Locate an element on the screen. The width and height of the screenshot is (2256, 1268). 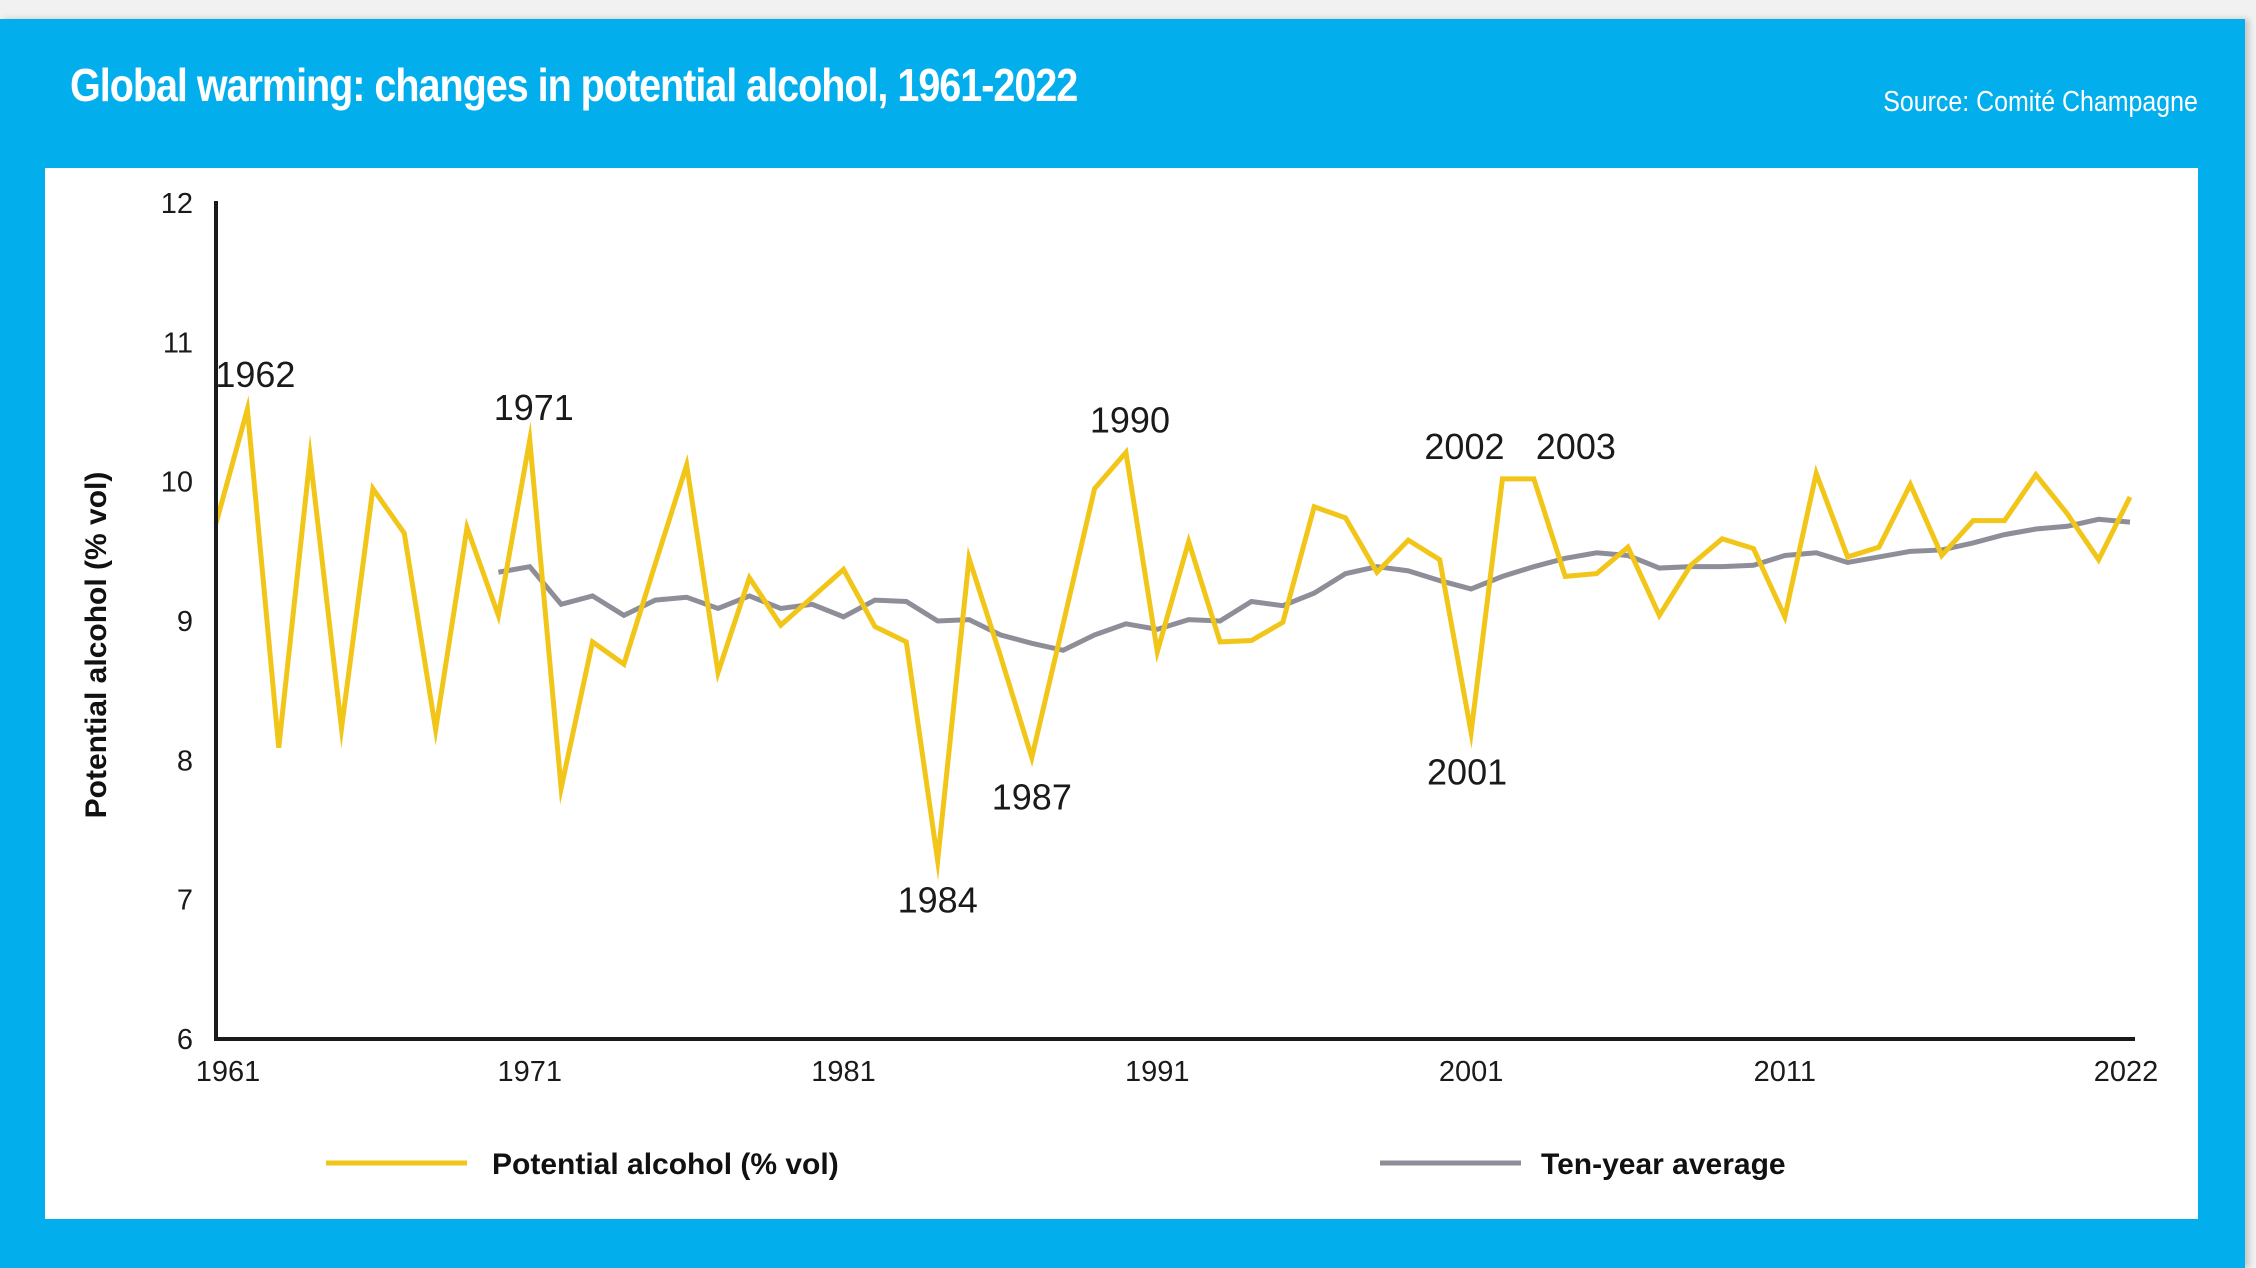
annotation-2003: 2003 is located at coordinates (1576, 446).